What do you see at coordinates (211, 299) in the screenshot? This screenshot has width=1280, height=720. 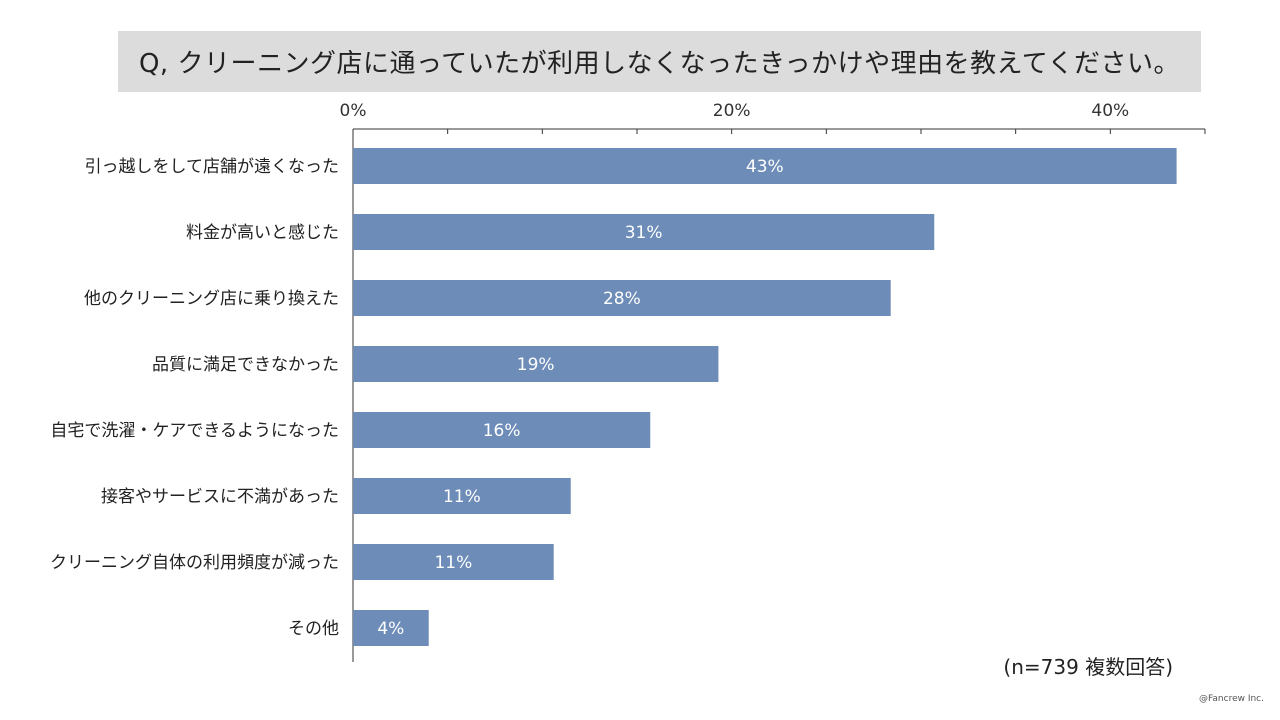 I see `category-label: 他のクリーニング店に乗り換えた` at bounding box center [211, 299].